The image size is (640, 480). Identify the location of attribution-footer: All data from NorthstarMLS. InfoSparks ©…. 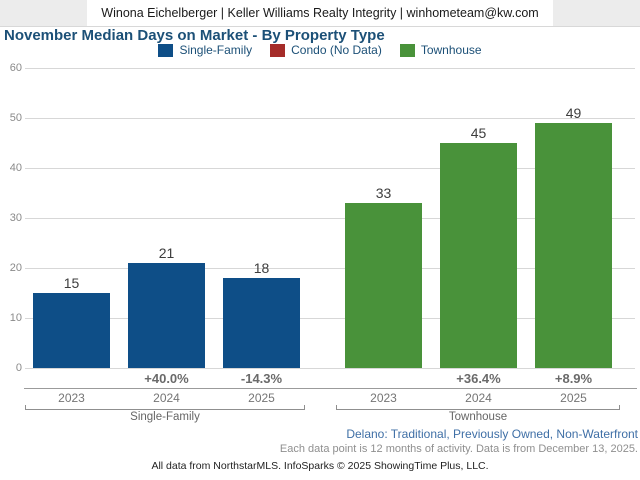
(320, 466).